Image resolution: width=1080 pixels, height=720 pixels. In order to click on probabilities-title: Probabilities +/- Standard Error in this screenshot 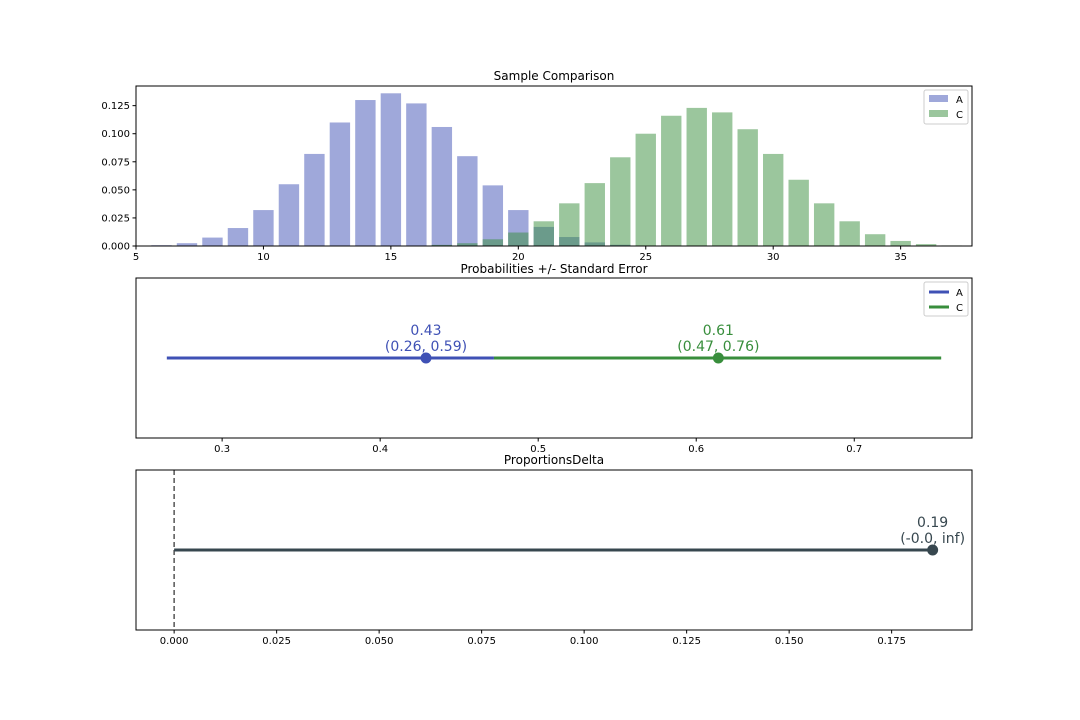, I will do `click(553, 269)`.